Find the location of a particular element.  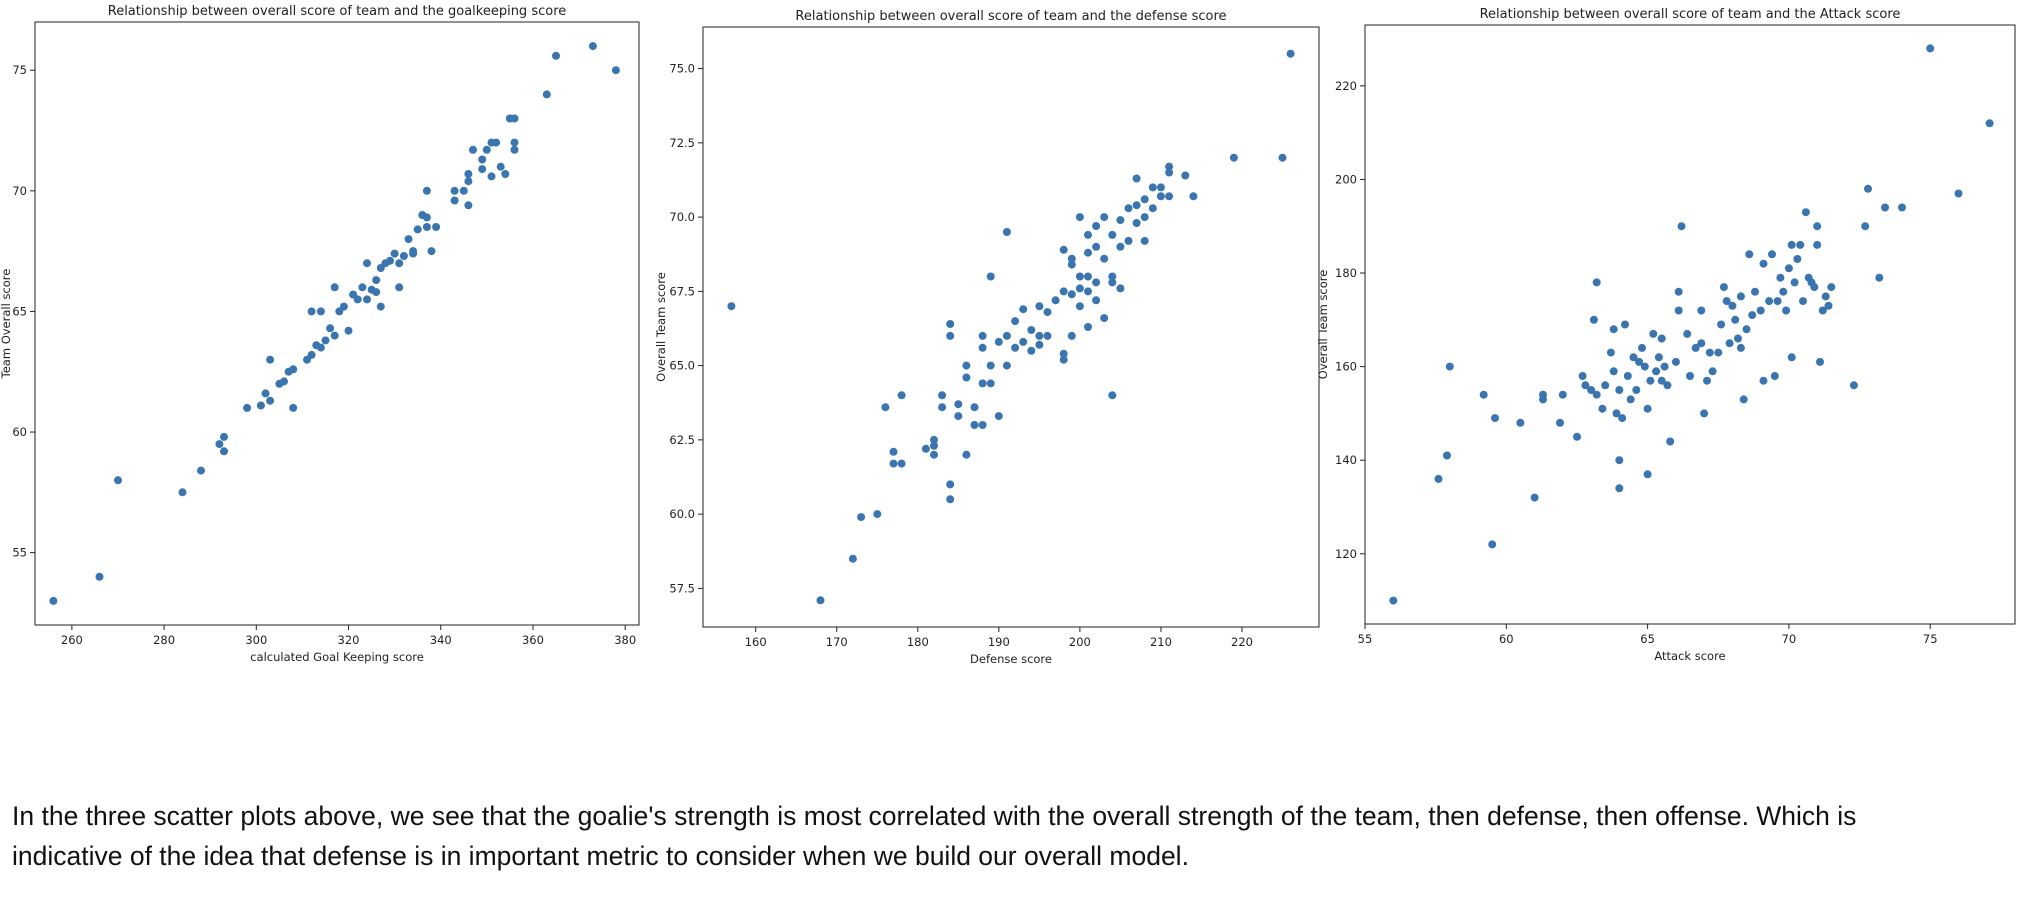

x-axis-label: Defense score is located at coordinates (1011, 659).